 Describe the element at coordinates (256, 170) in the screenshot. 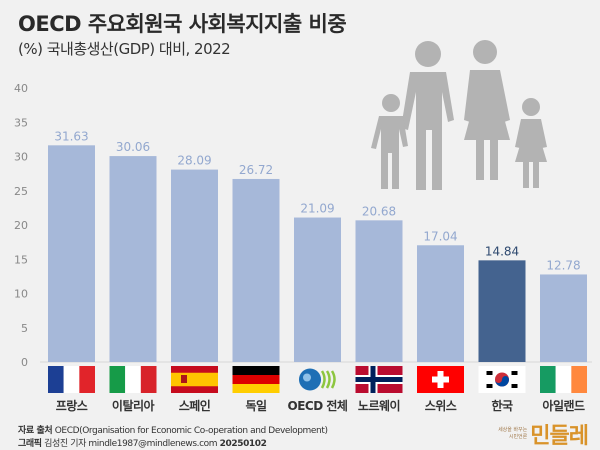

I see `data-label: 26.72` at that location.